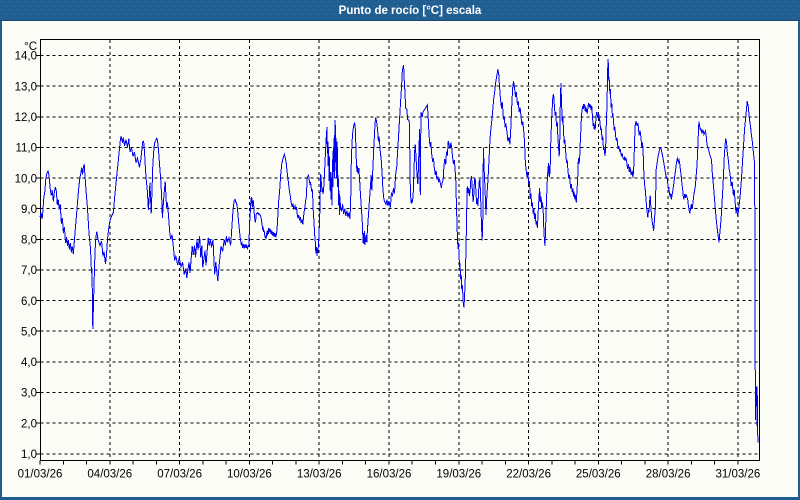 The image size is (800, 500). Describe the element at coordinates (29, 332) in the screenshot. I see `svg-text: 5,0` at that location.